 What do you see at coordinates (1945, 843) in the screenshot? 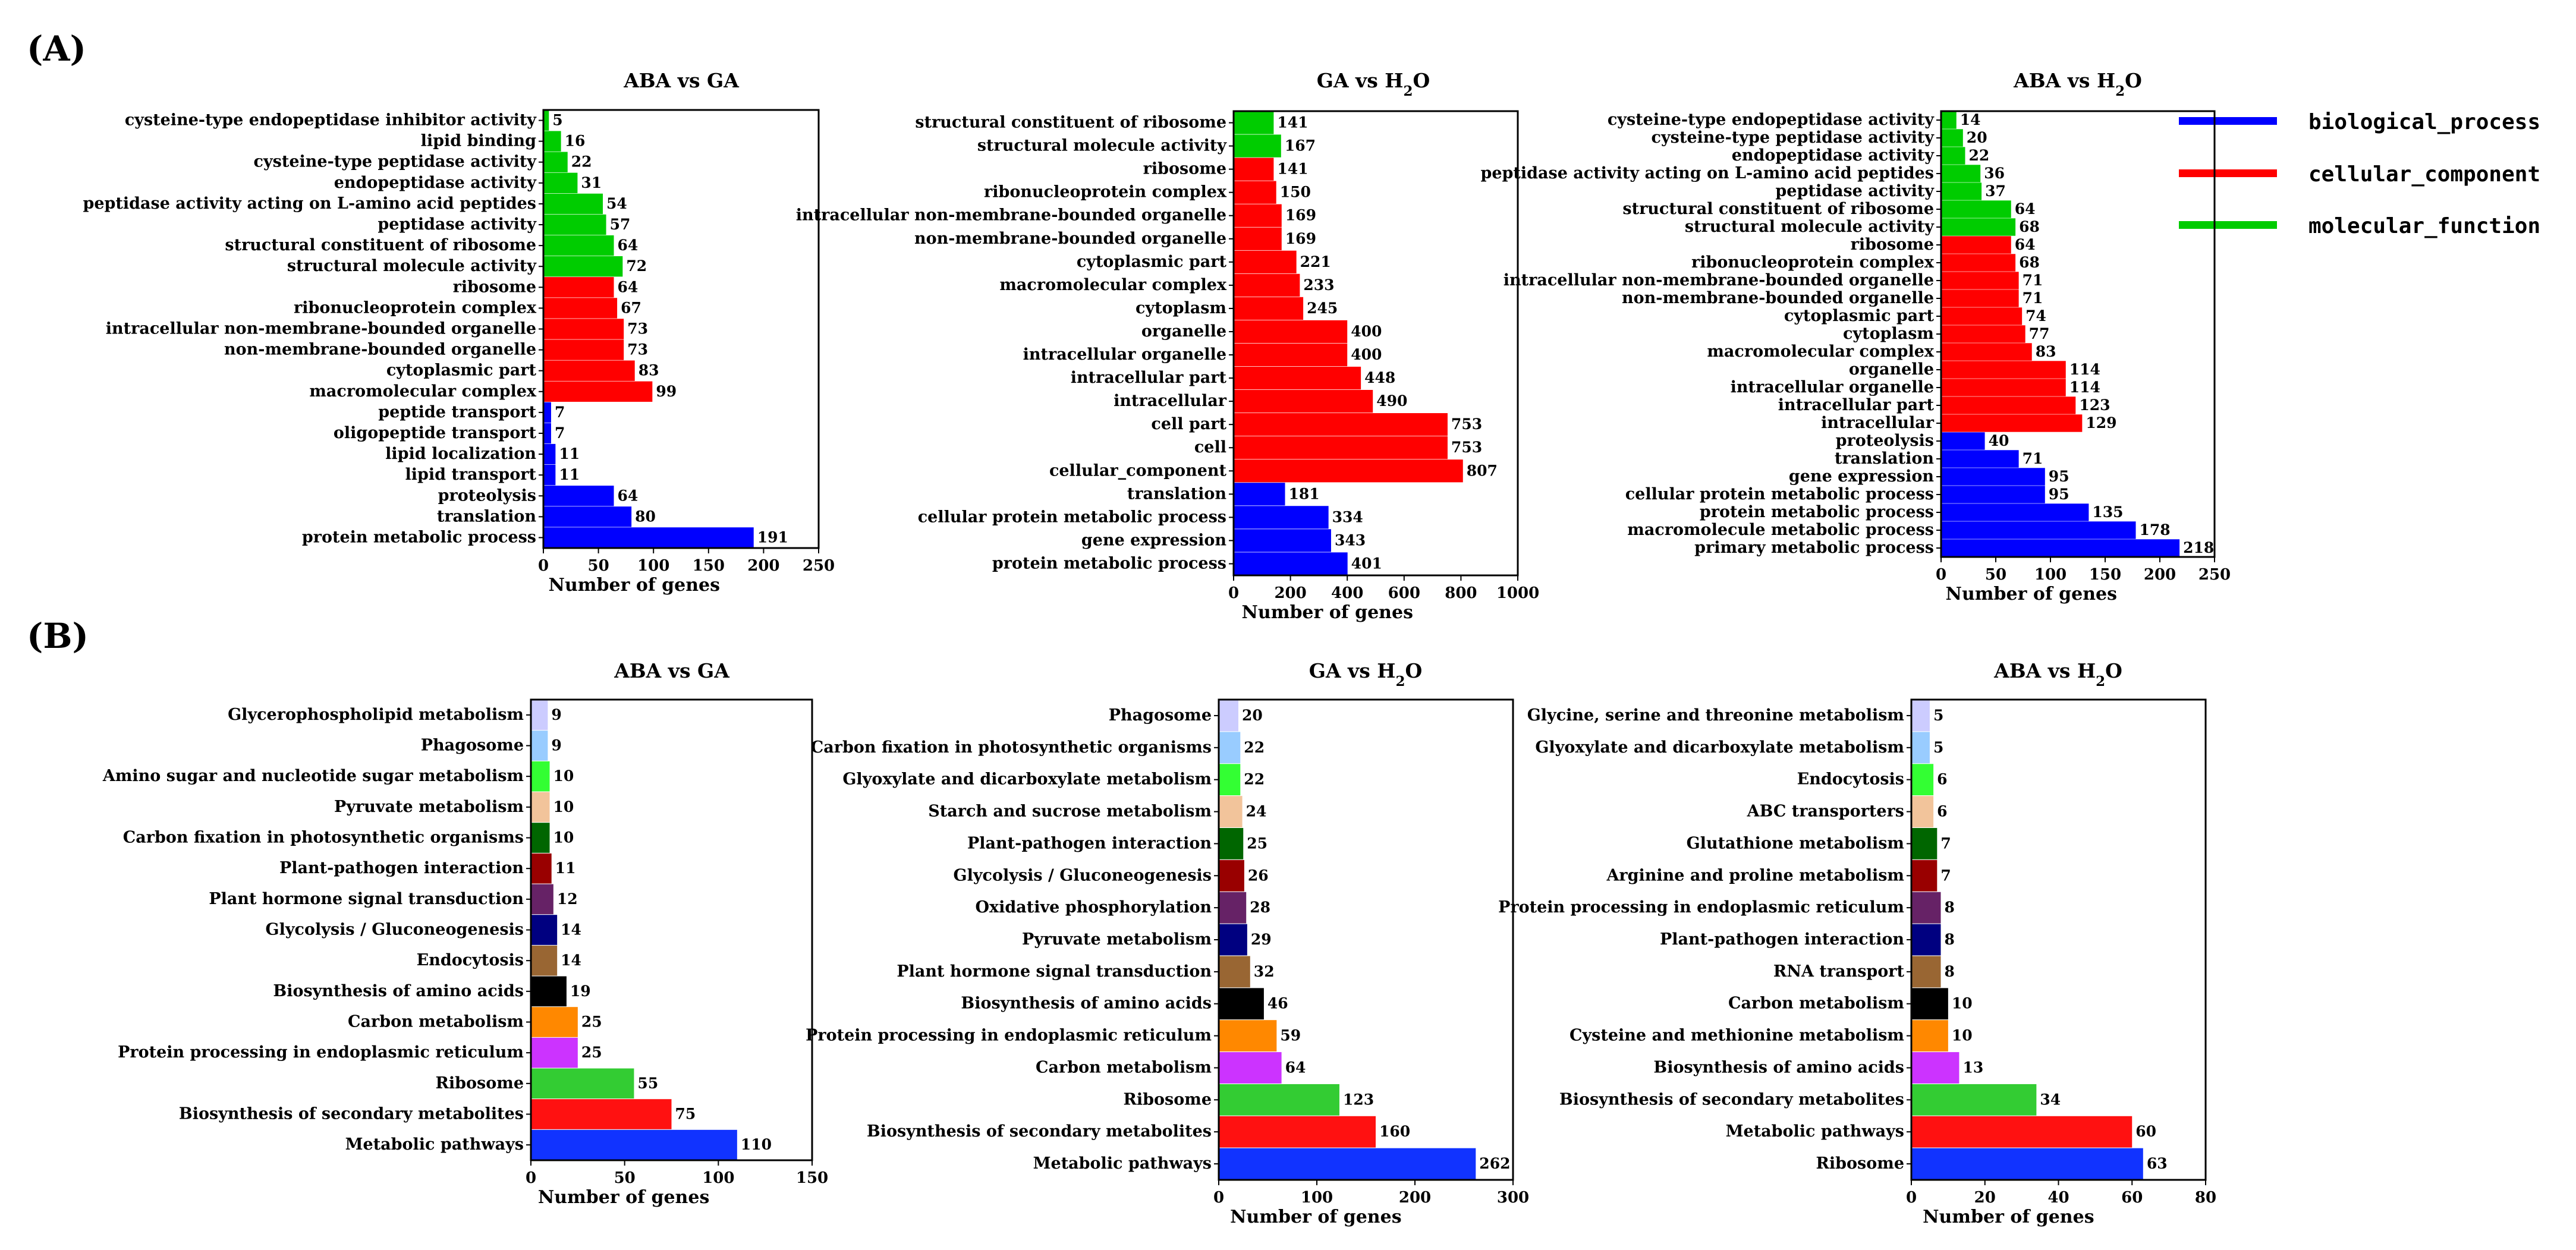
I see `value-label: 7` at bounding box center [1945, 843].